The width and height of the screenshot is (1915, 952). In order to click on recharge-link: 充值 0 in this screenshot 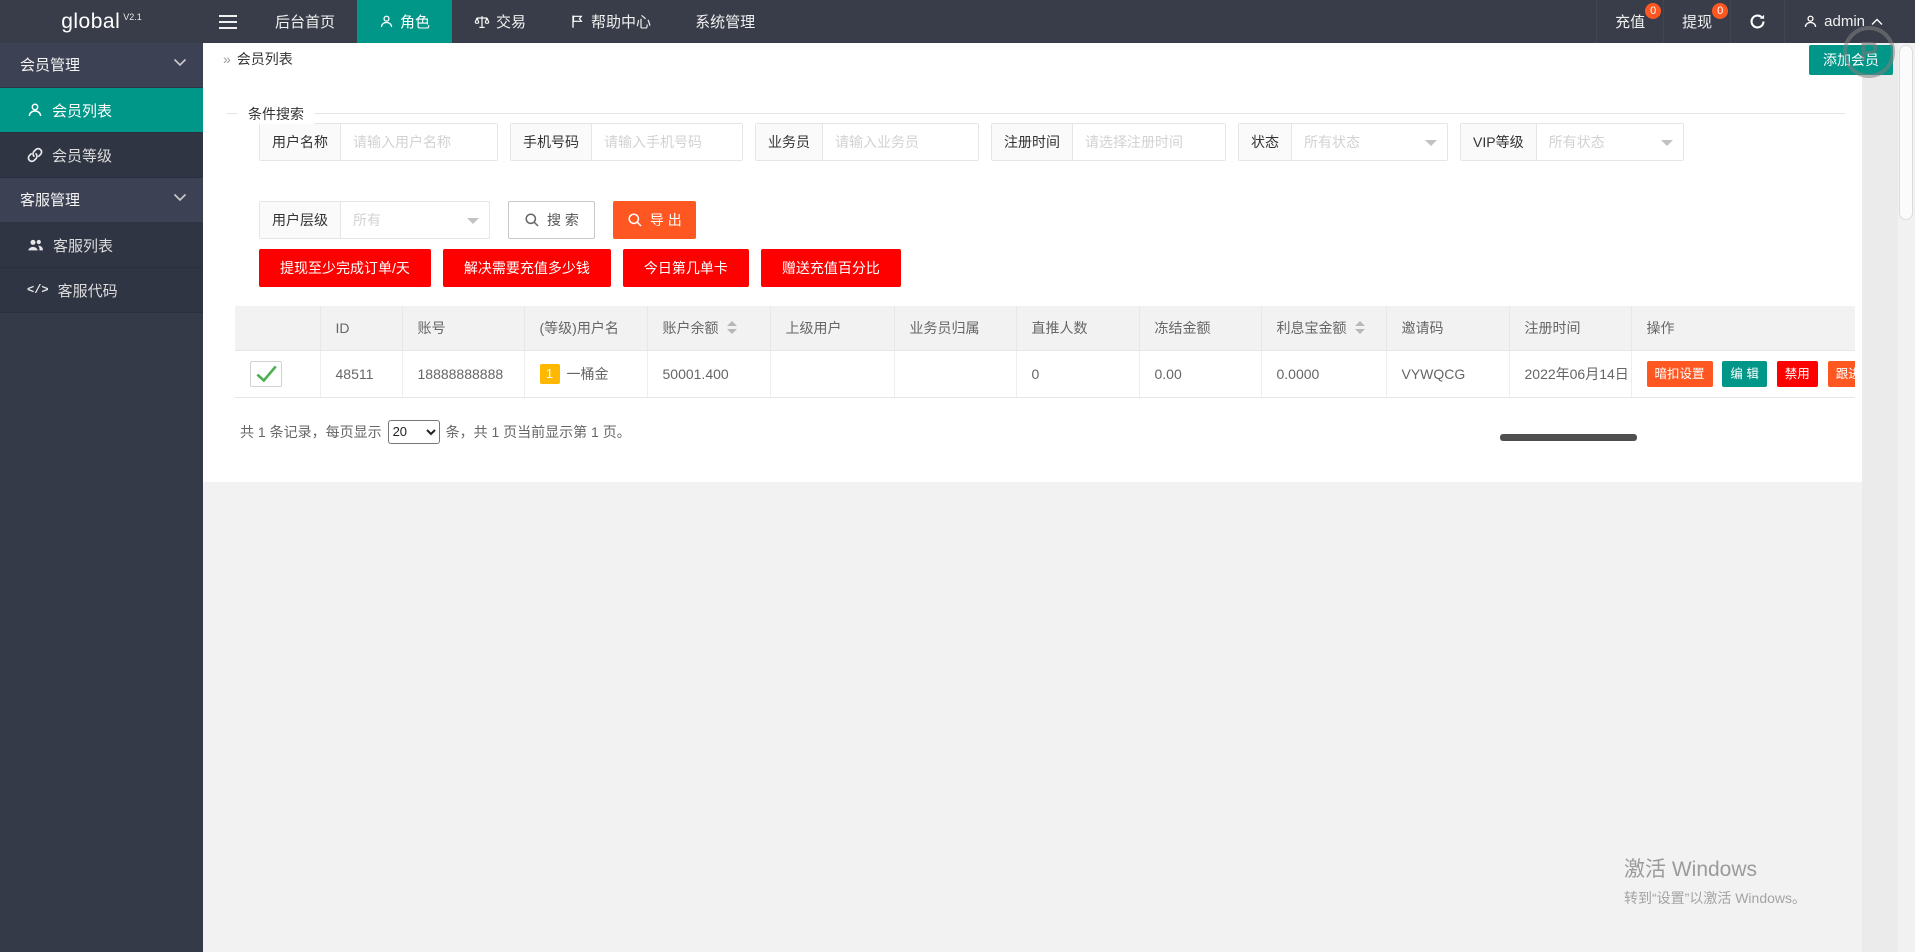, I will do `click(1629, 21)`.